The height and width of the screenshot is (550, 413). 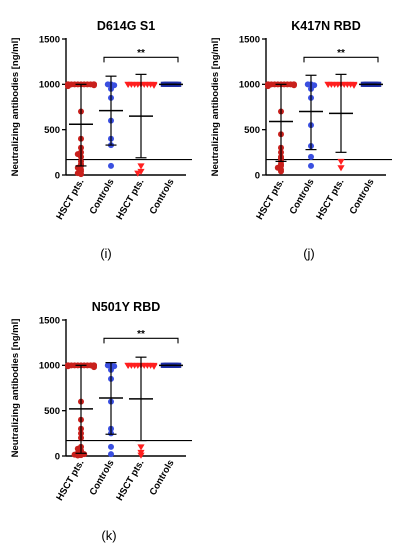 I want to click on panel-label: (k), so click(x=108, y=535).